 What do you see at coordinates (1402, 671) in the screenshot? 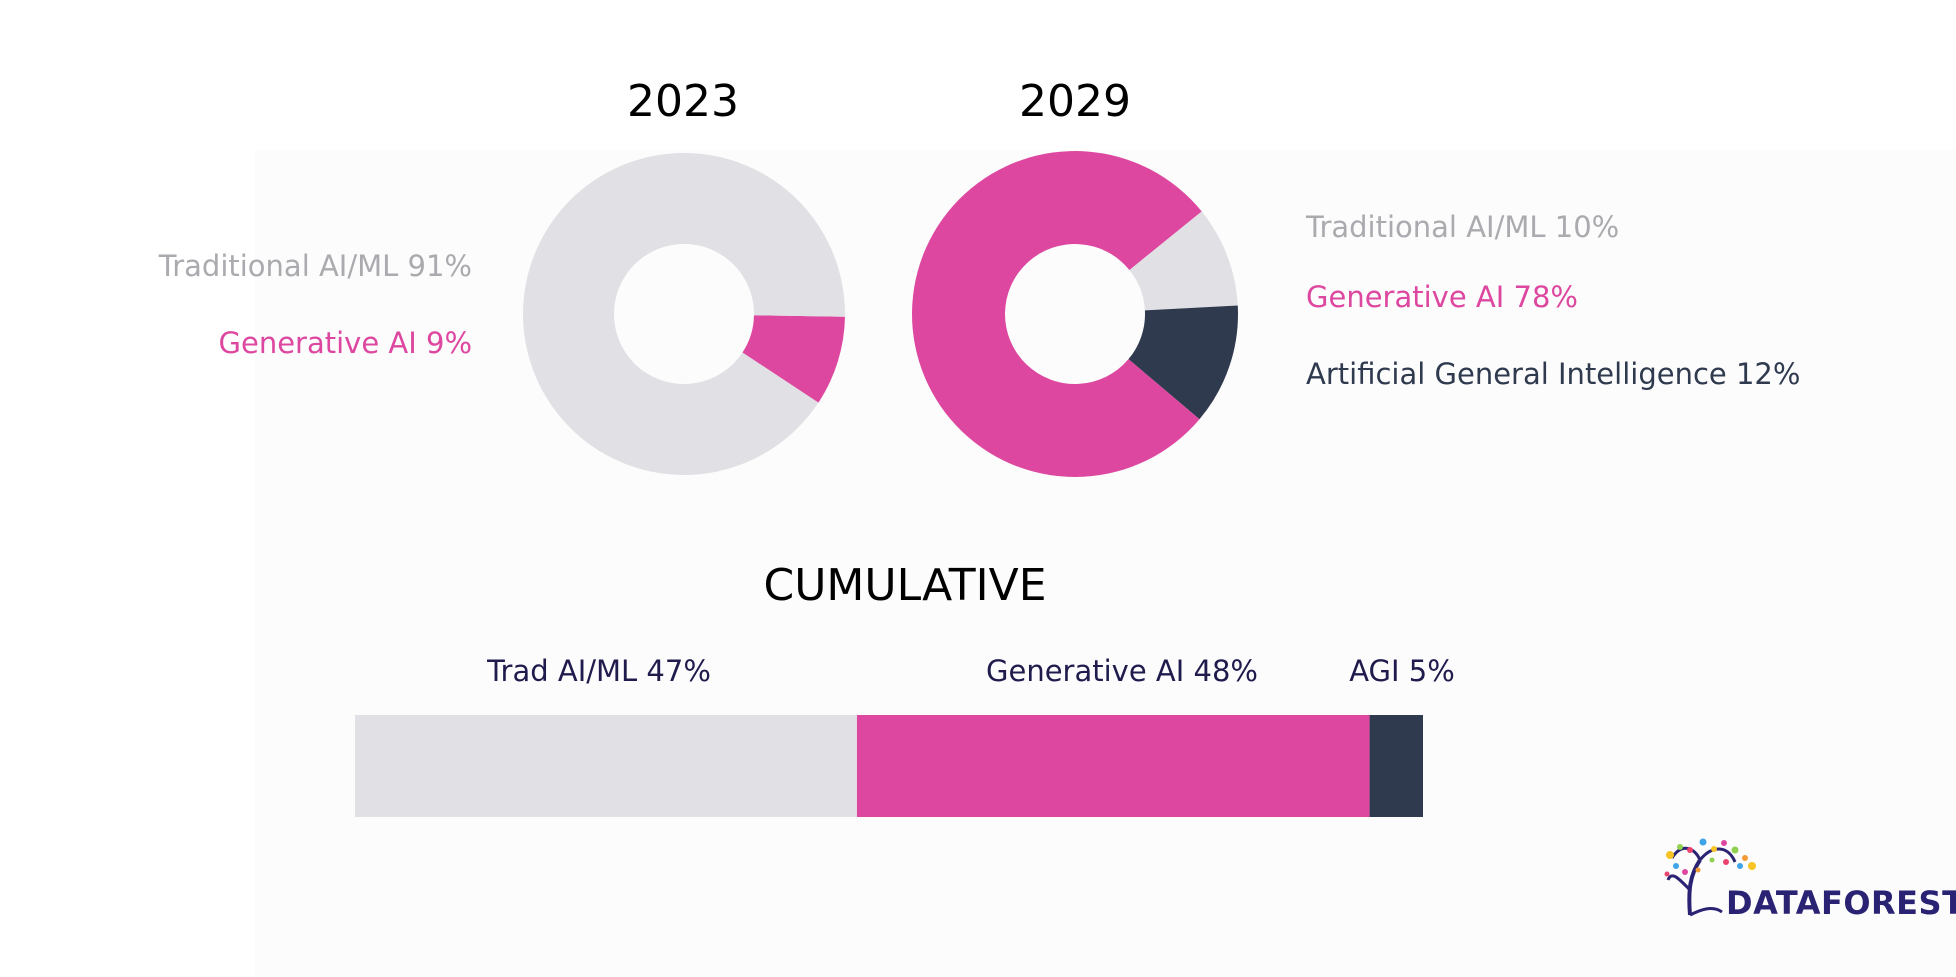
I see `bar-label-agi: AGI 5%` at bounding box center [1402, 671].